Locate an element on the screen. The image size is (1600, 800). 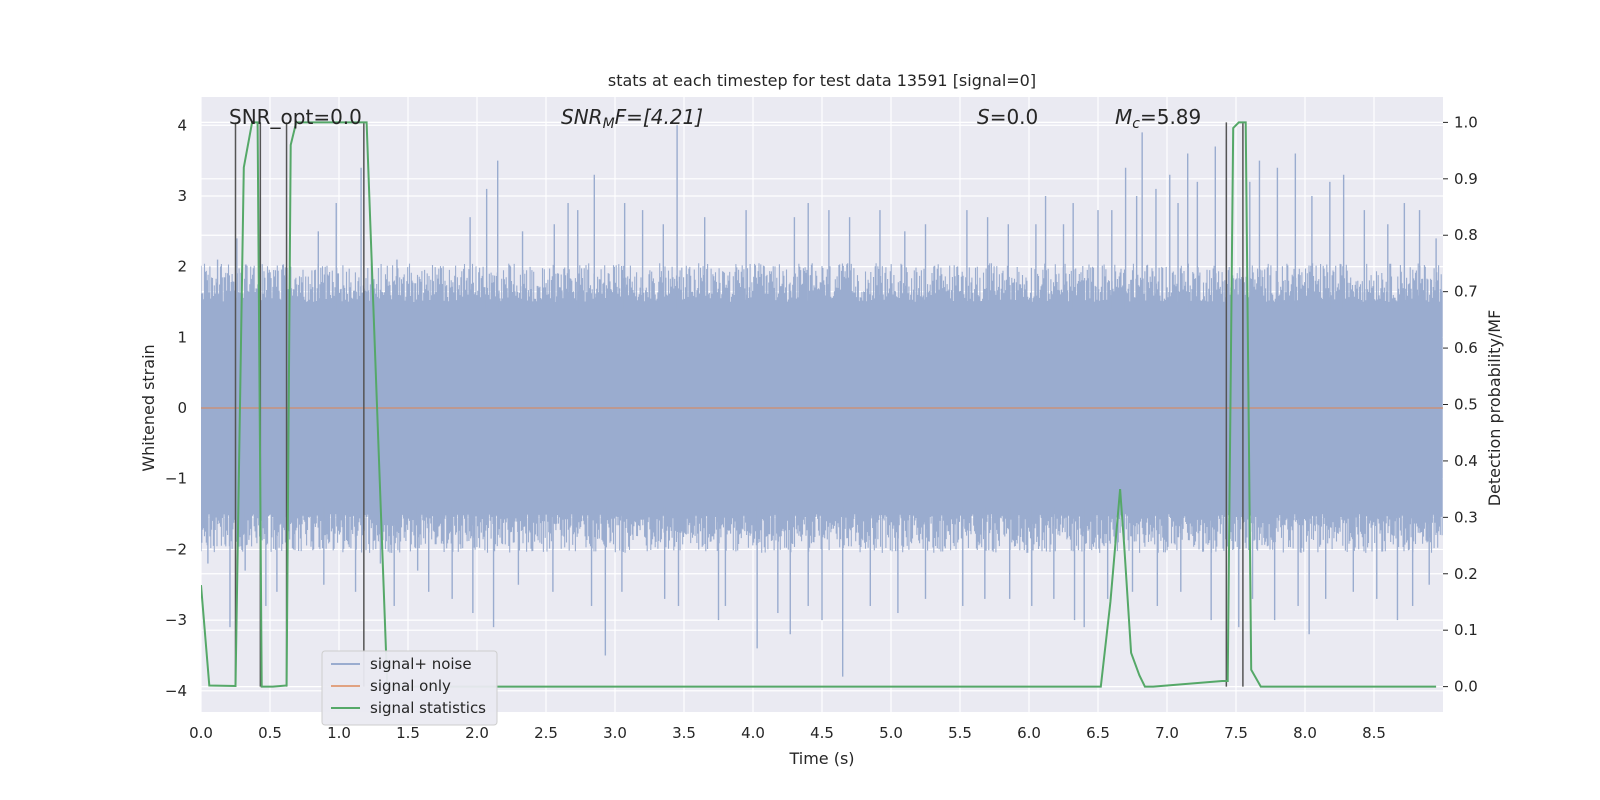
x-tick-label: 3.0 is located at coordinates (615, 733).